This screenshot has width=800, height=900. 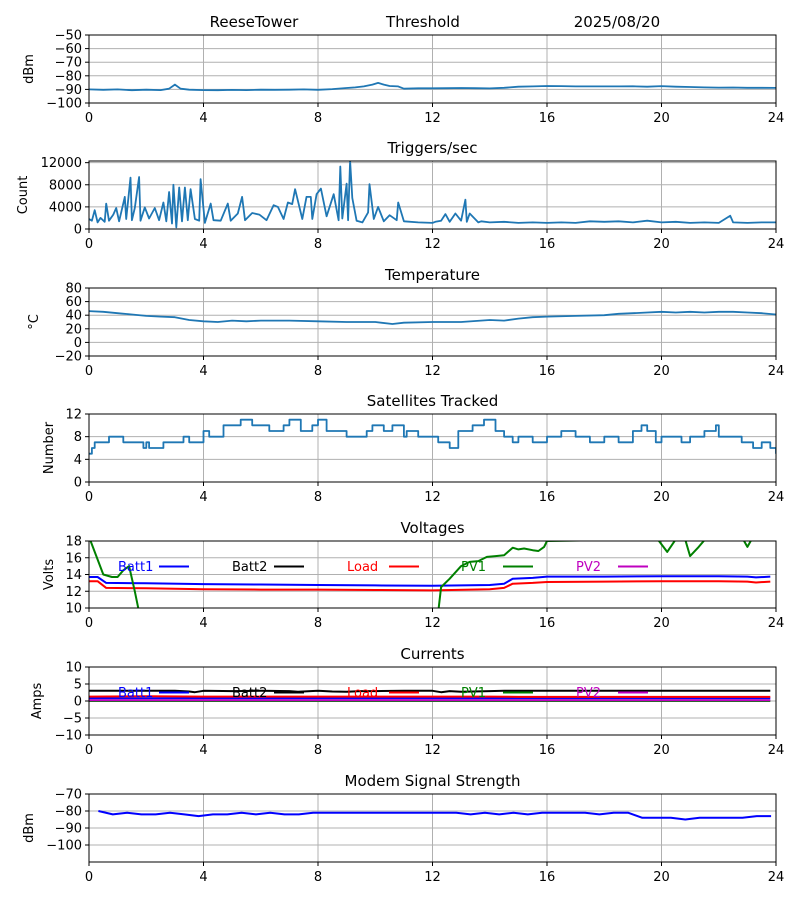 I want to click on series-line-batt1, so click(x=430, y=581).